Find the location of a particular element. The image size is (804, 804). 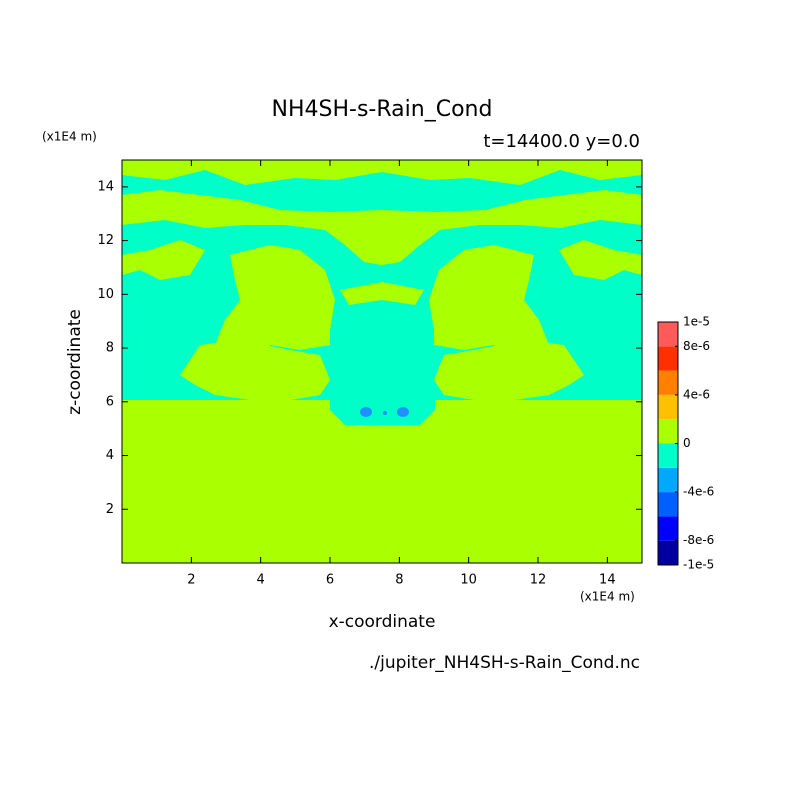

colorbar-label: 4e-6 is located at coordinates (696, 394).